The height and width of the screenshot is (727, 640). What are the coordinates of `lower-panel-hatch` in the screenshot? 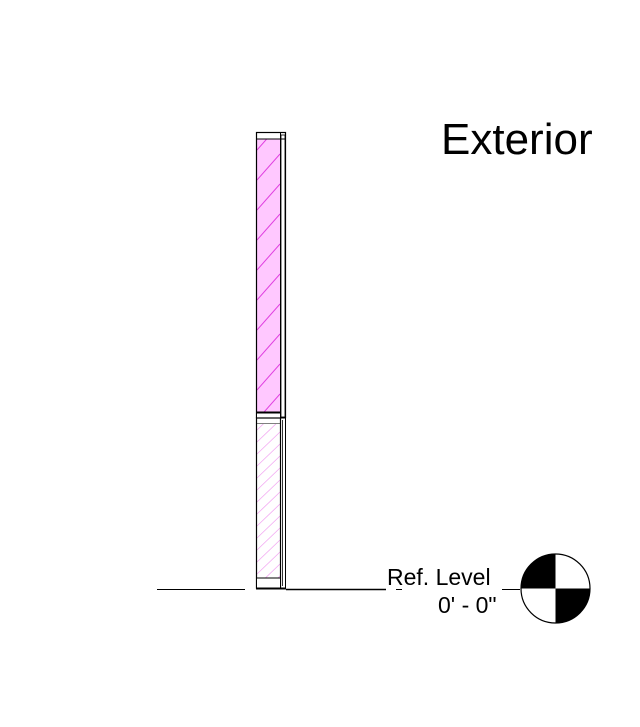 It's located at (268, 501).